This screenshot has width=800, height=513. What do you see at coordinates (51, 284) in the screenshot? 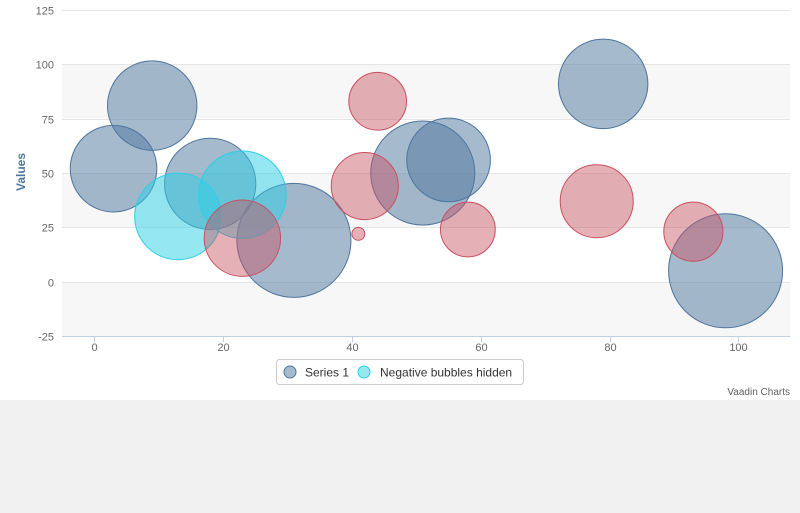
I see `y-tick-label: 0` at bounding box center [51, 284].